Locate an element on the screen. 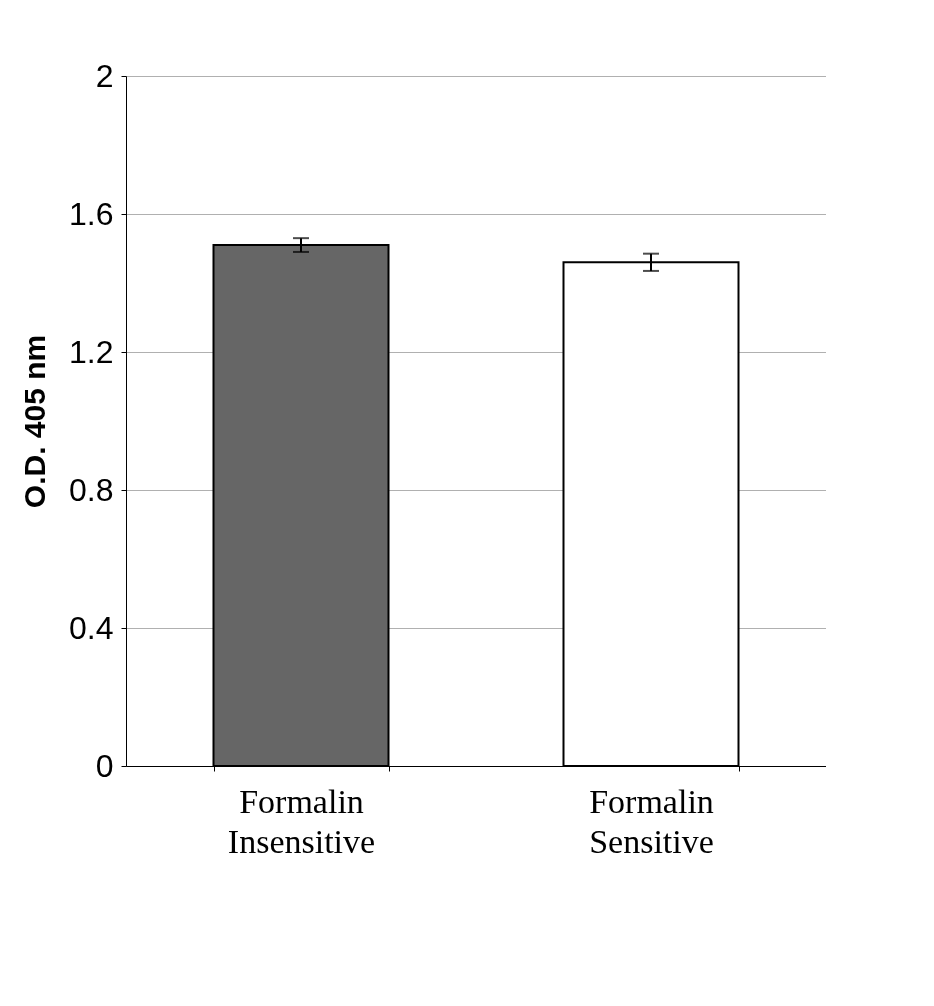 The image size is (934, 1006). y-tick-label: 0.4 is located at coordinates (91, 627).